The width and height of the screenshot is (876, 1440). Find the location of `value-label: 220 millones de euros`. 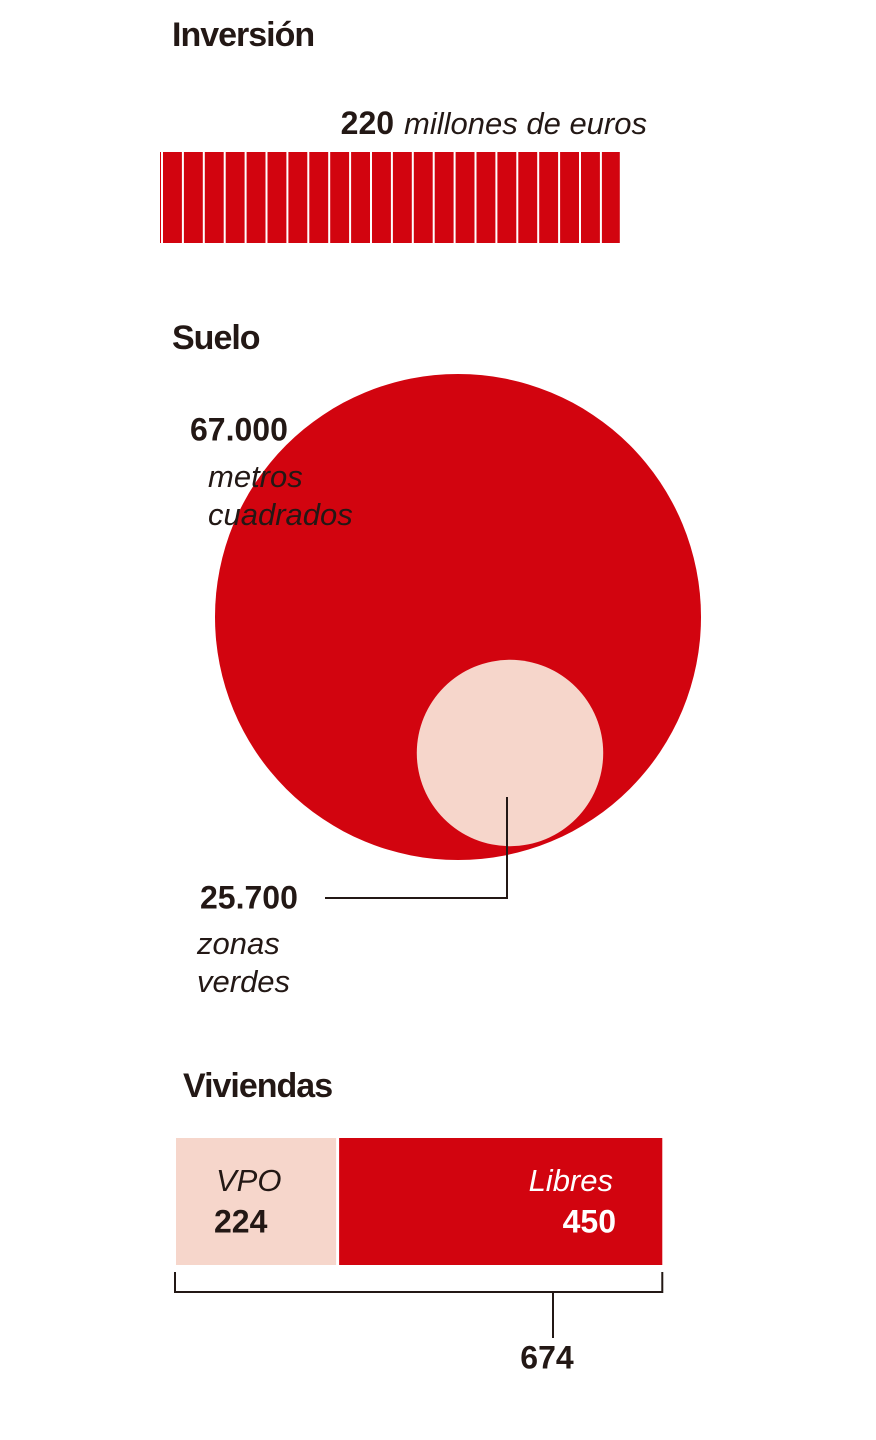

value-label: 220 millones de euros is located at coordinates (494, 123).